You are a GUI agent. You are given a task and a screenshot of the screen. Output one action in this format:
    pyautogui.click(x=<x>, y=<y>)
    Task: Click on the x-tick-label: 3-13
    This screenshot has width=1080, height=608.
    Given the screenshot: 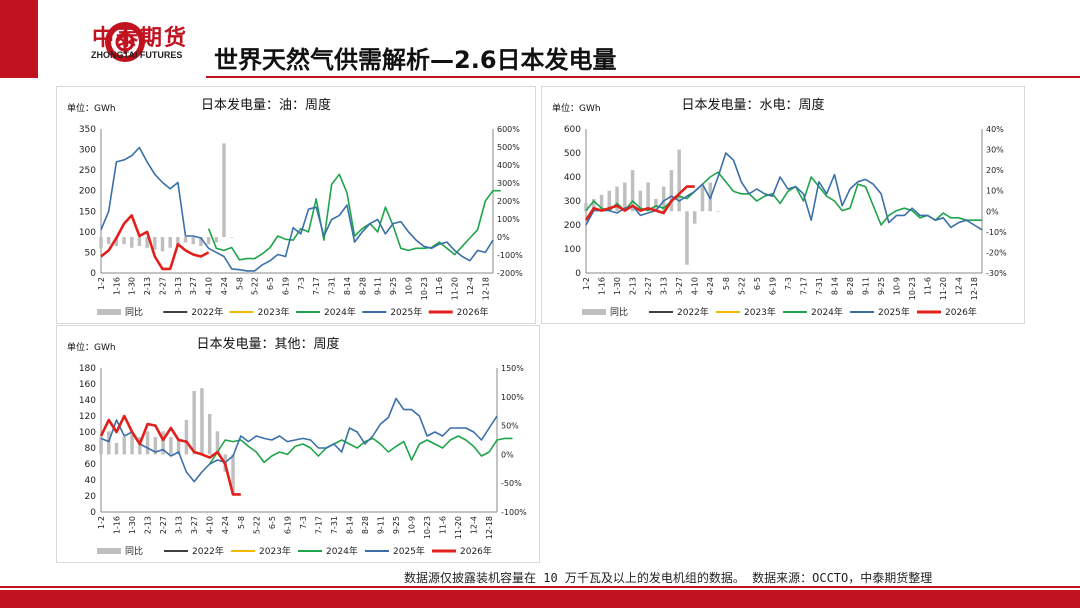 What is the action you would take?
    pyautogui.click(x=178, y=286)
    